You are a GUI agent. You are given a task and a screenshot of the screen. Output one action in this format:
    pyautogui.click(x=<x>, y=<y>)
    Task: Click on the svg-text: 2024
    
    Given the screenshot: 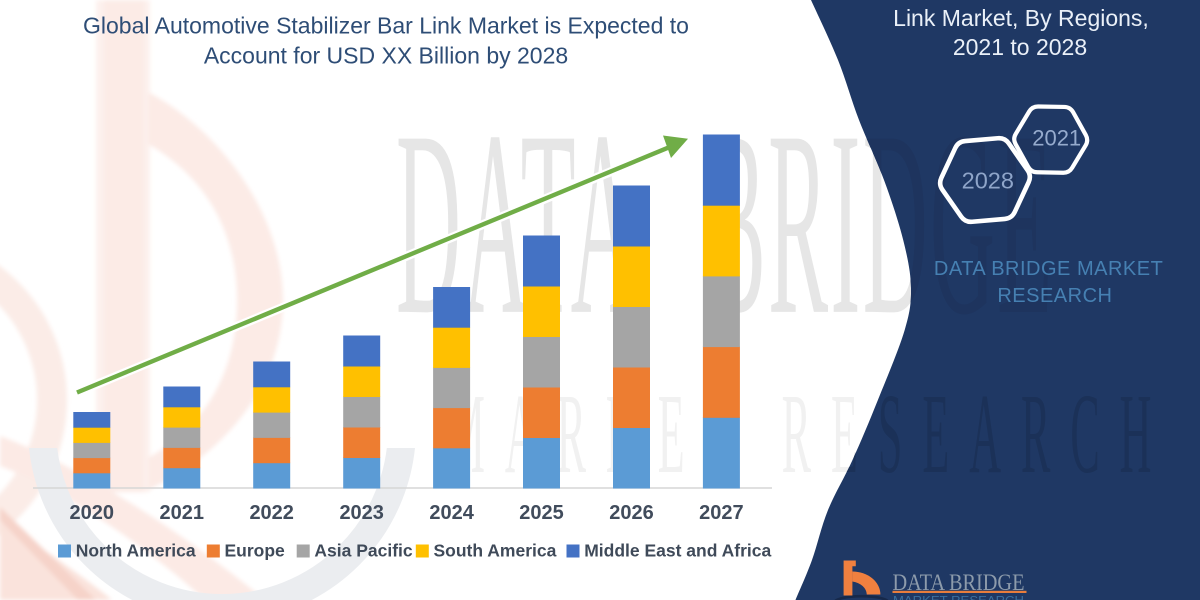 What is the action you would take?
    pyautogui.click(x=451, y=513)
    